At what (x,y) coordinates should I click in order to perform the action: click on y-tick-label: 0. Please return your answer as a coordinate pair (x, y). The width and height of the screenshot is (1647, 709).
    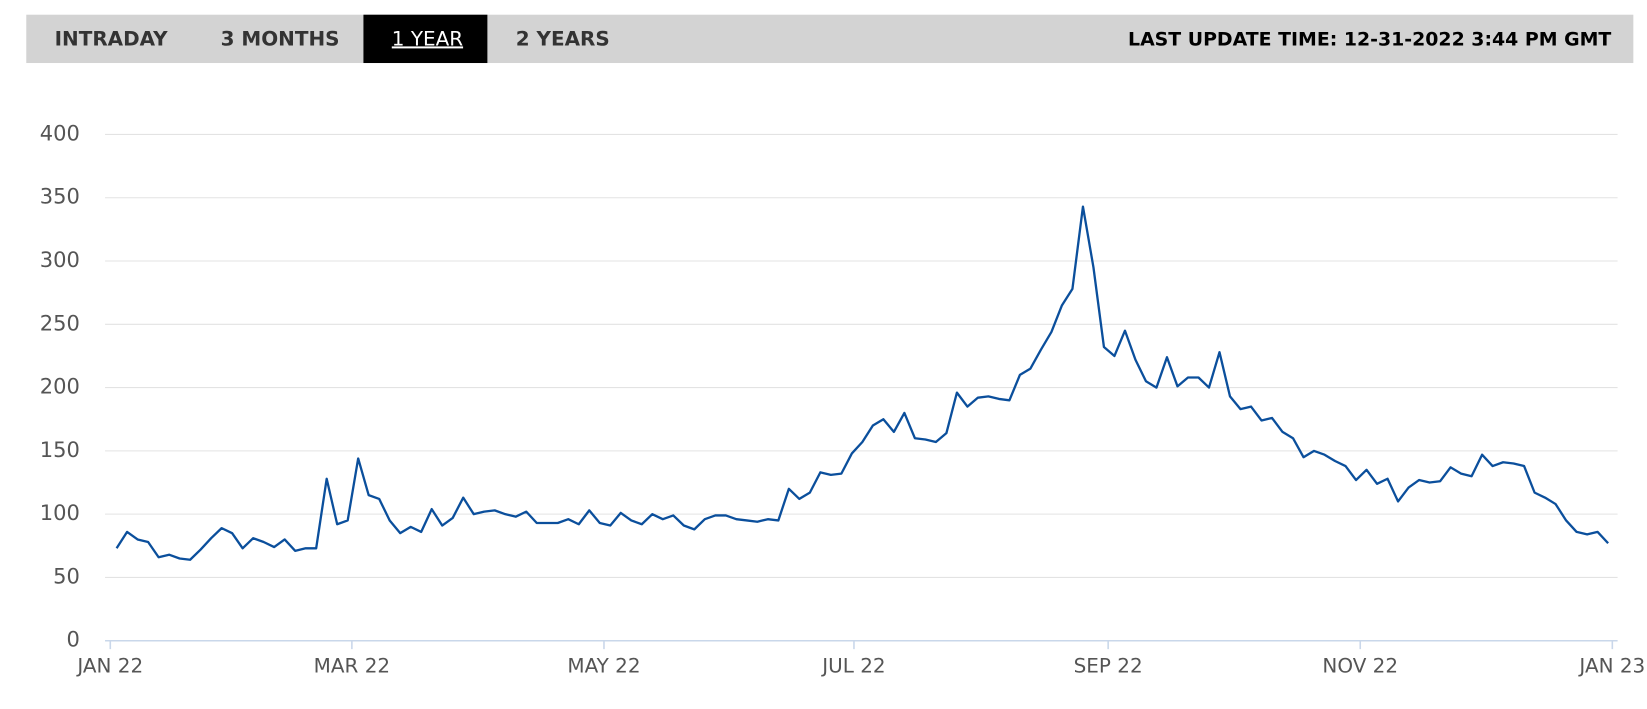
    Looking at the image, I should click on (72, 640).